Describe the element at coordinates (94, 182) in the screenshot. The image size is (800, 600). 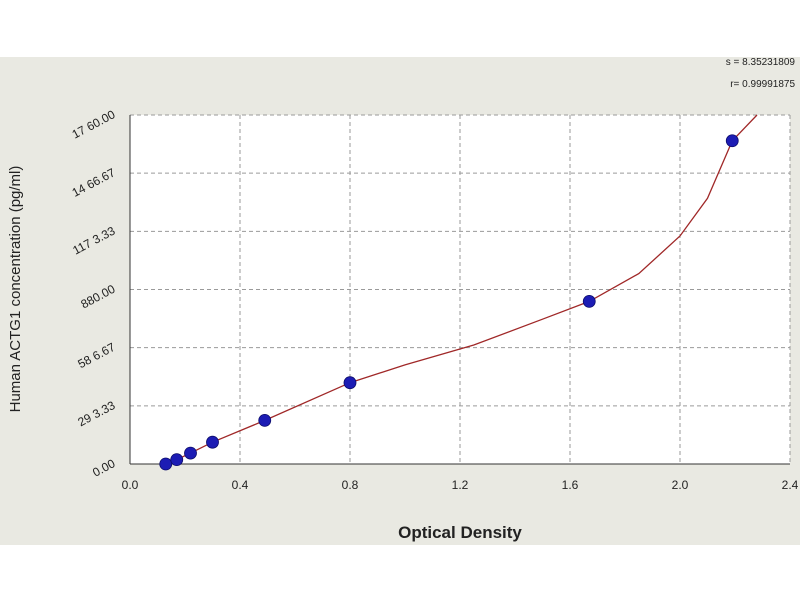
I see `y-tick-label: 14 66.67` at that location.